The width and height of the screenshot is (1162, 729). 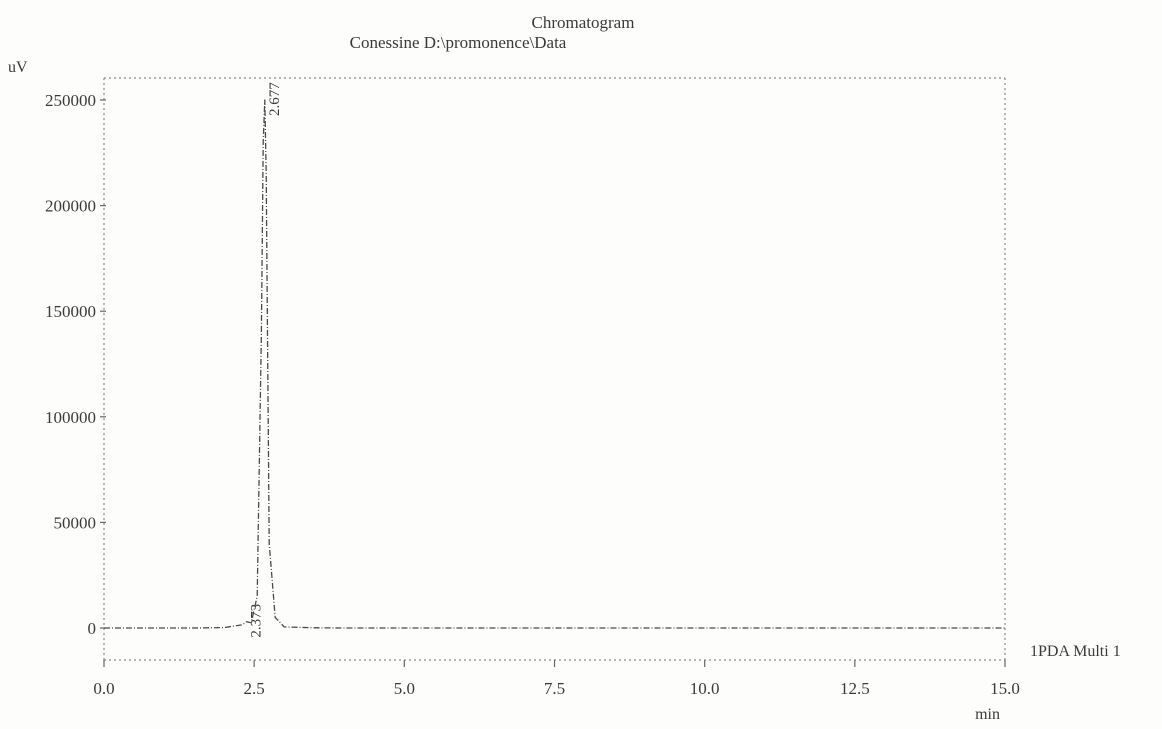 What do you see at coordinates (70, 100) in the screenshot?
I see `y-tick-label: 250000` at bounding box center [70, 100].